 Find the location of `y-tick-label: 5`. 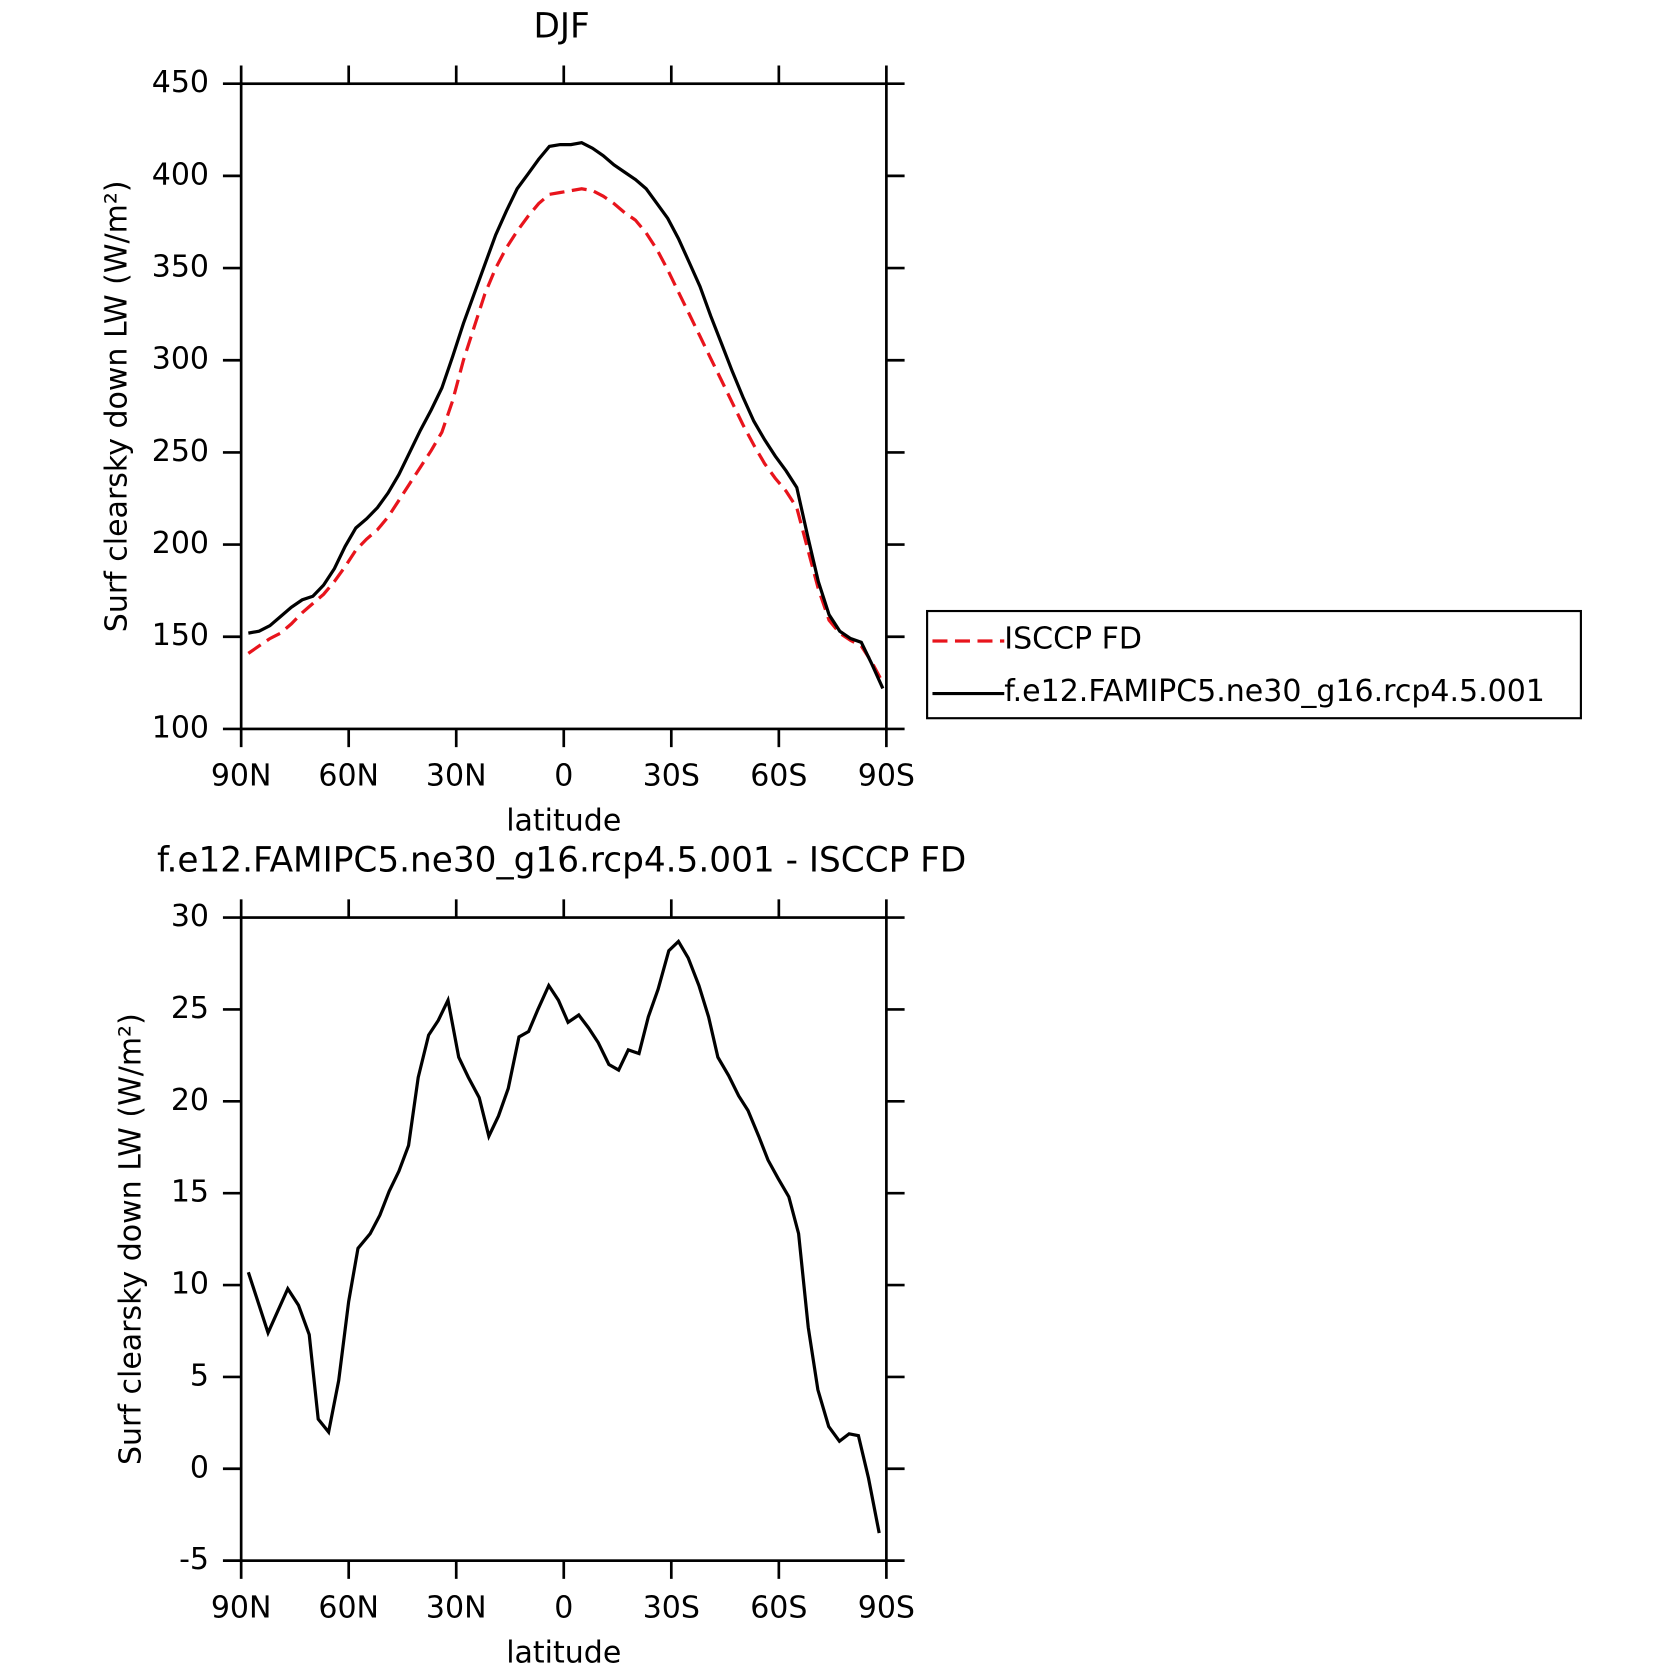

y-tick-label: 5 is located at coordinates (199, 1375).